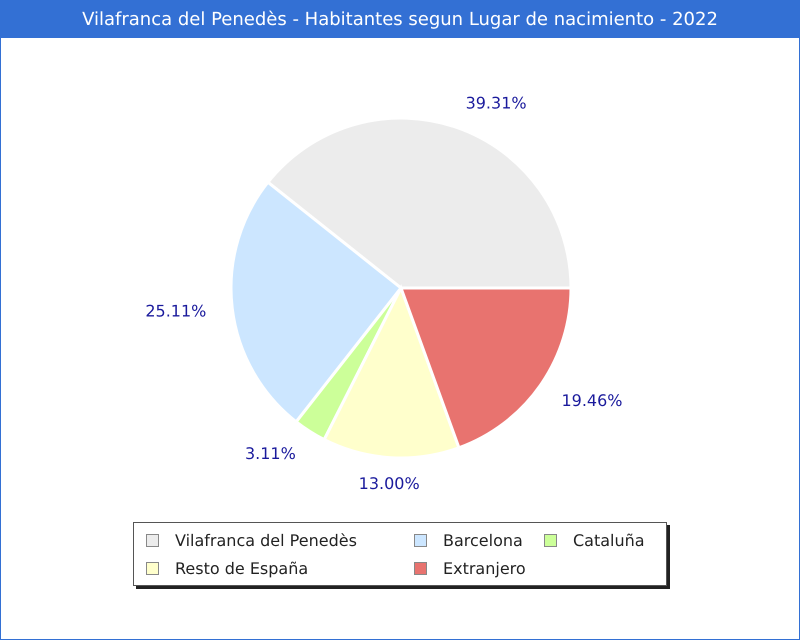 This screenshot has width=800, height=640. Describe the element at coordinates (484, 568) in the screenshot. I see `legend-label: Extranjero` at that location.